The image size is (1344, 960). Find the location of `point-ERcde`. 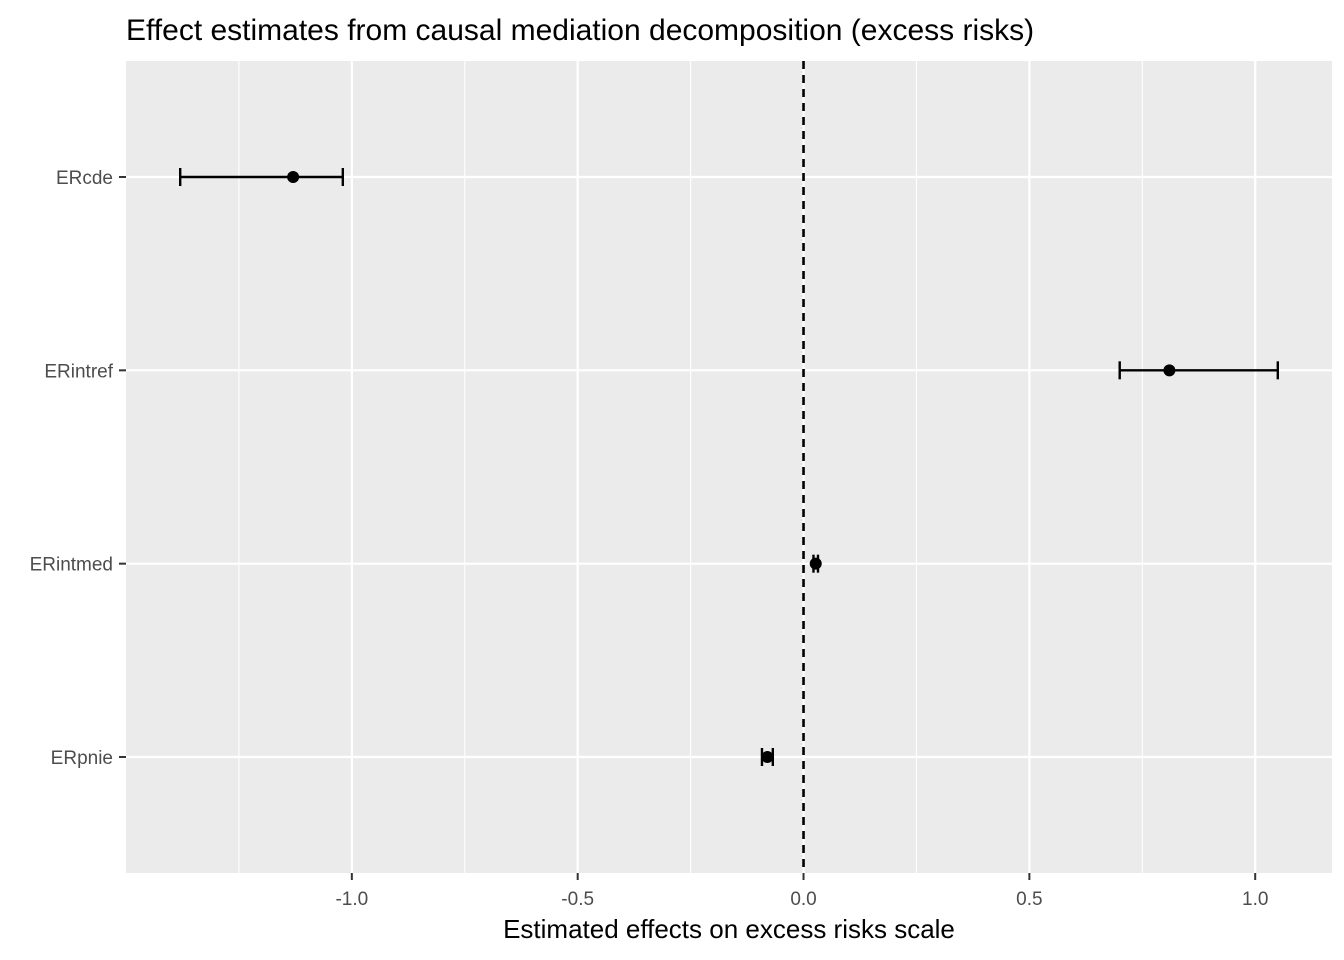

point-ERcde is located at coordinates (293, 177).